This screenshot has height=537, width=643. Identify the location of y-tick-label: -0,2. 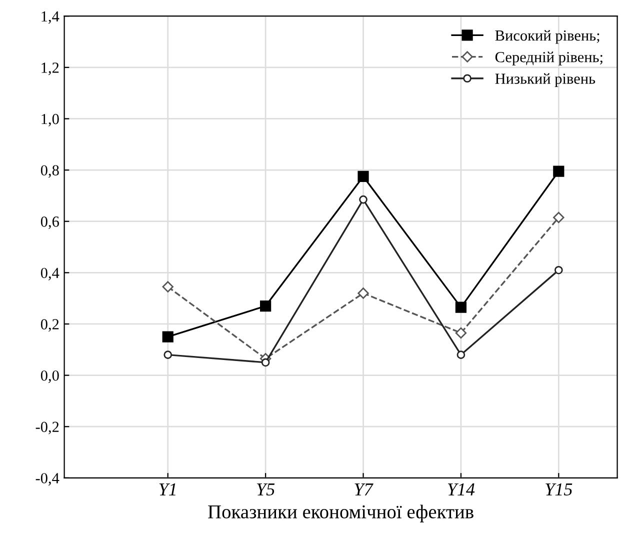
(47, 428).